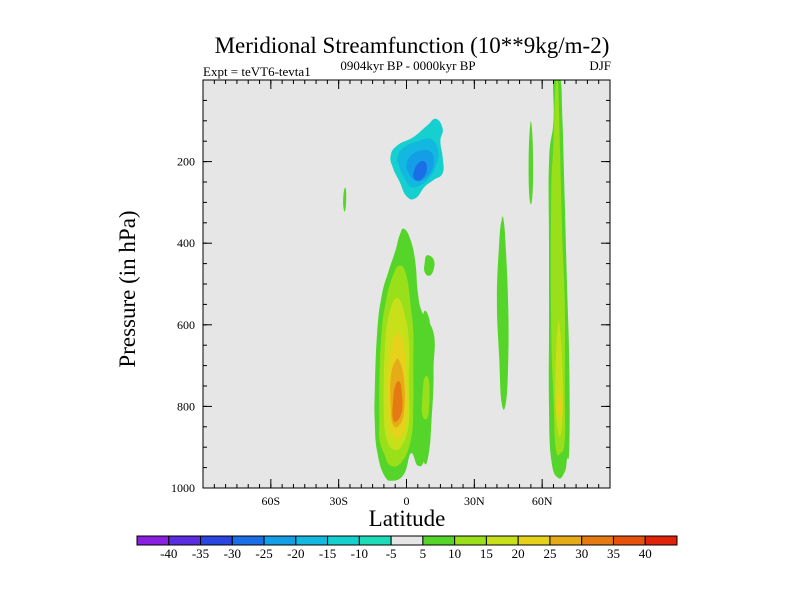 This screenshot has height=600, width=800. What do you see at coordinates (412, 45) in the screenshot?
I see `chart-title: Meridional Streamfunction (10**9kg/m-2)` at bounding box center [412, 45].